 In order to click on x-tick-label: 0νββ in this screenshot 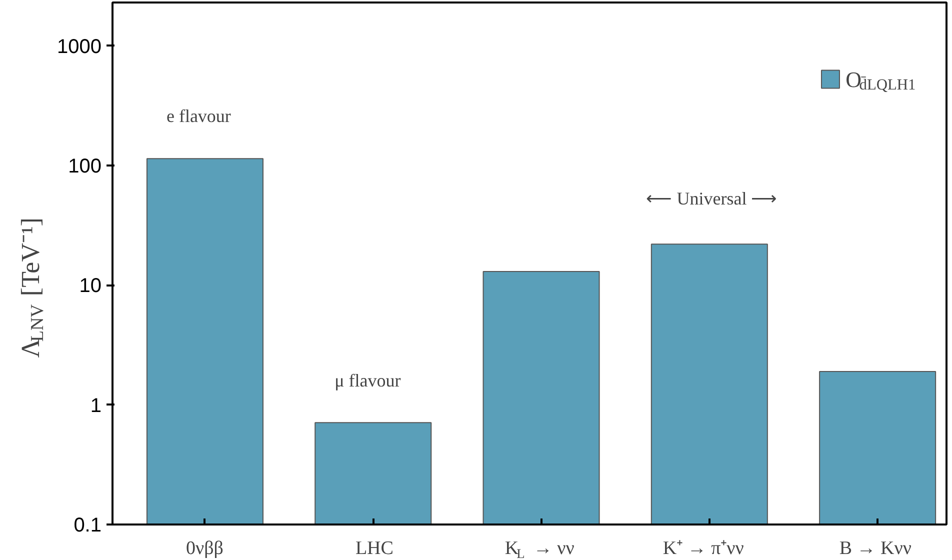, I will do `click(205, 548)`.